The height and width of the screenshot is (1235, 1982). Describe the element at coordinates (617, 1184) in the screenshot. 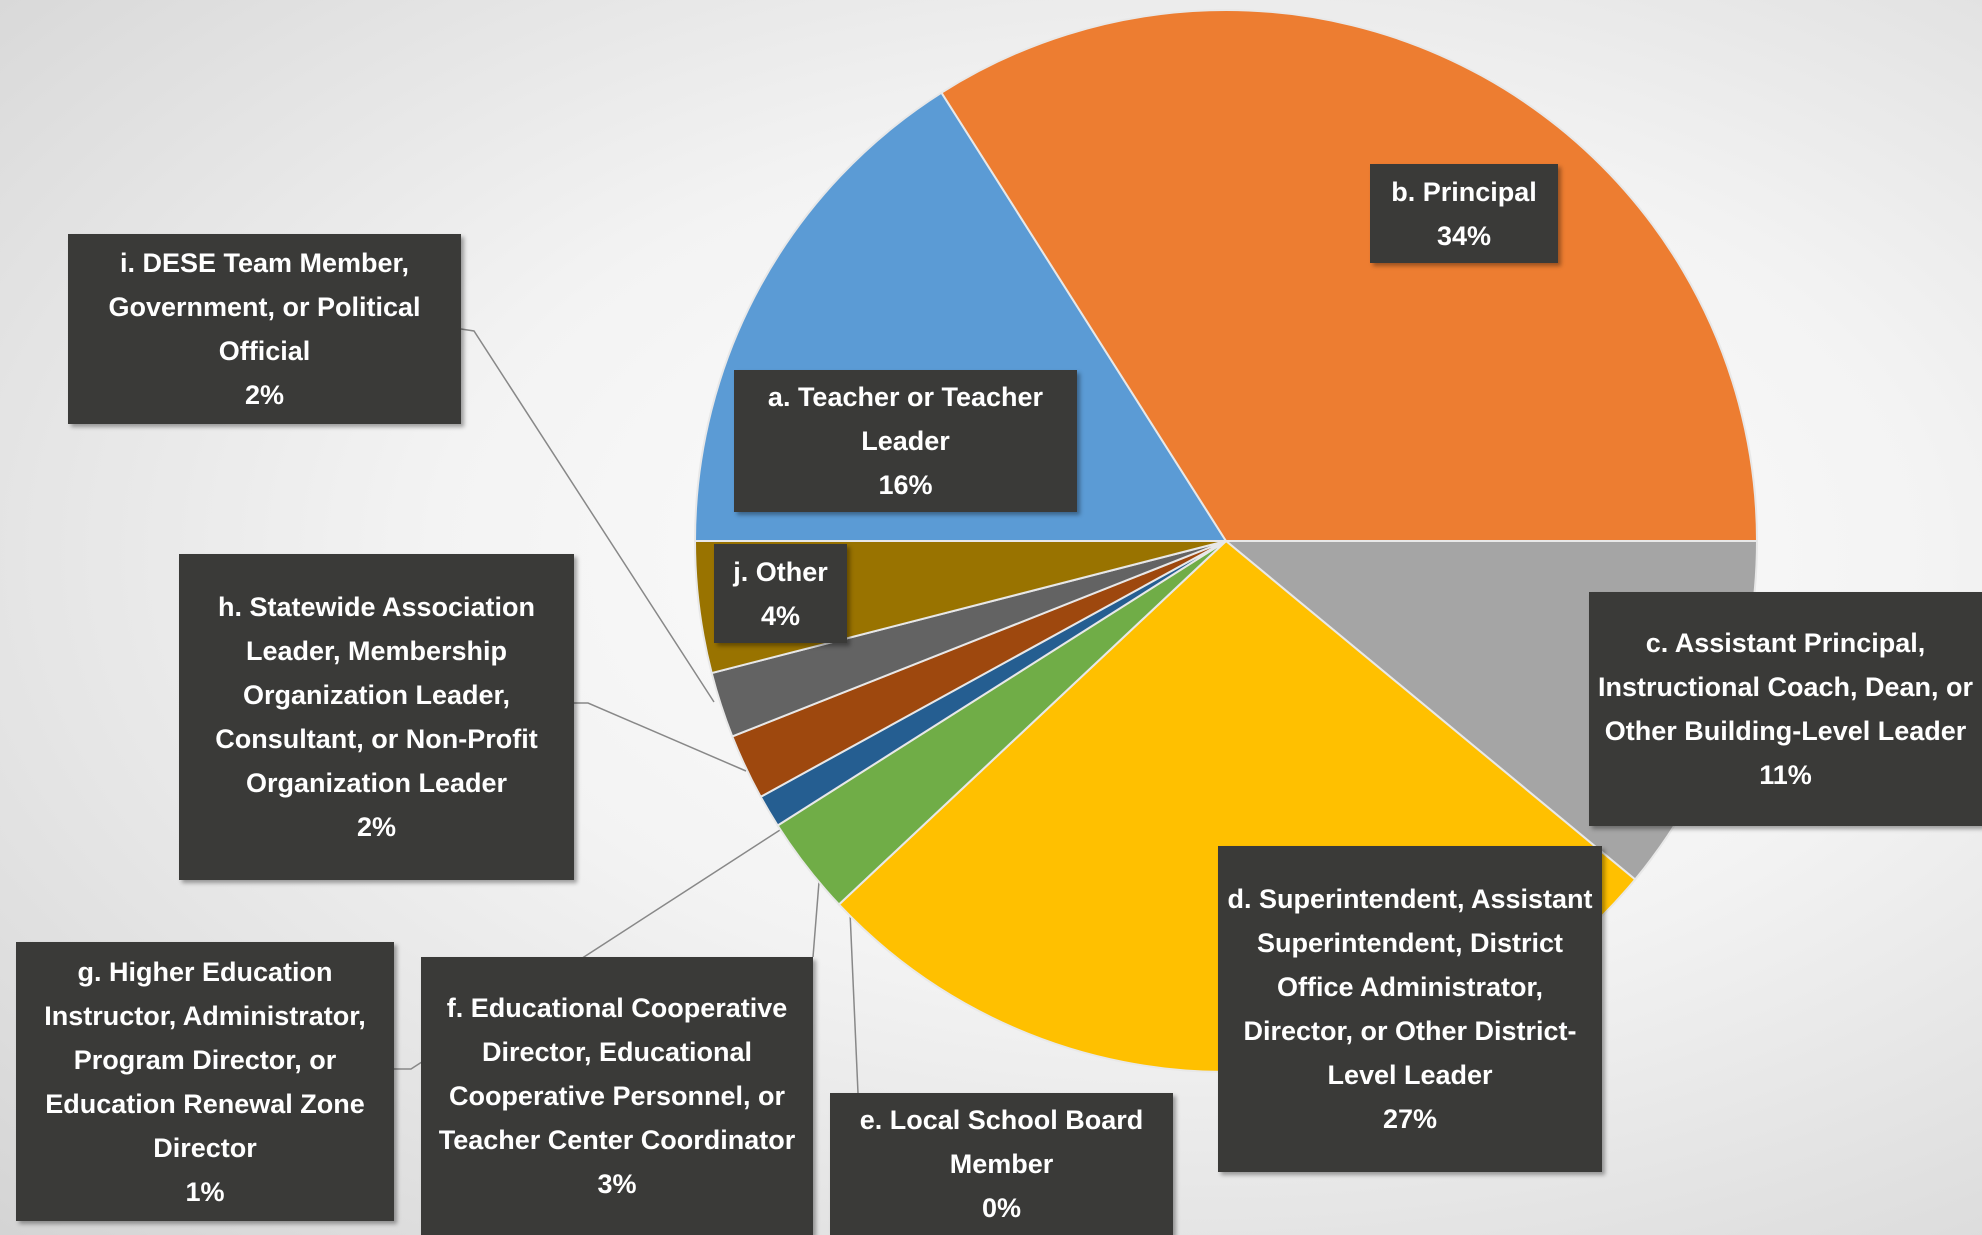

I see `value-label: 3%` at that location.